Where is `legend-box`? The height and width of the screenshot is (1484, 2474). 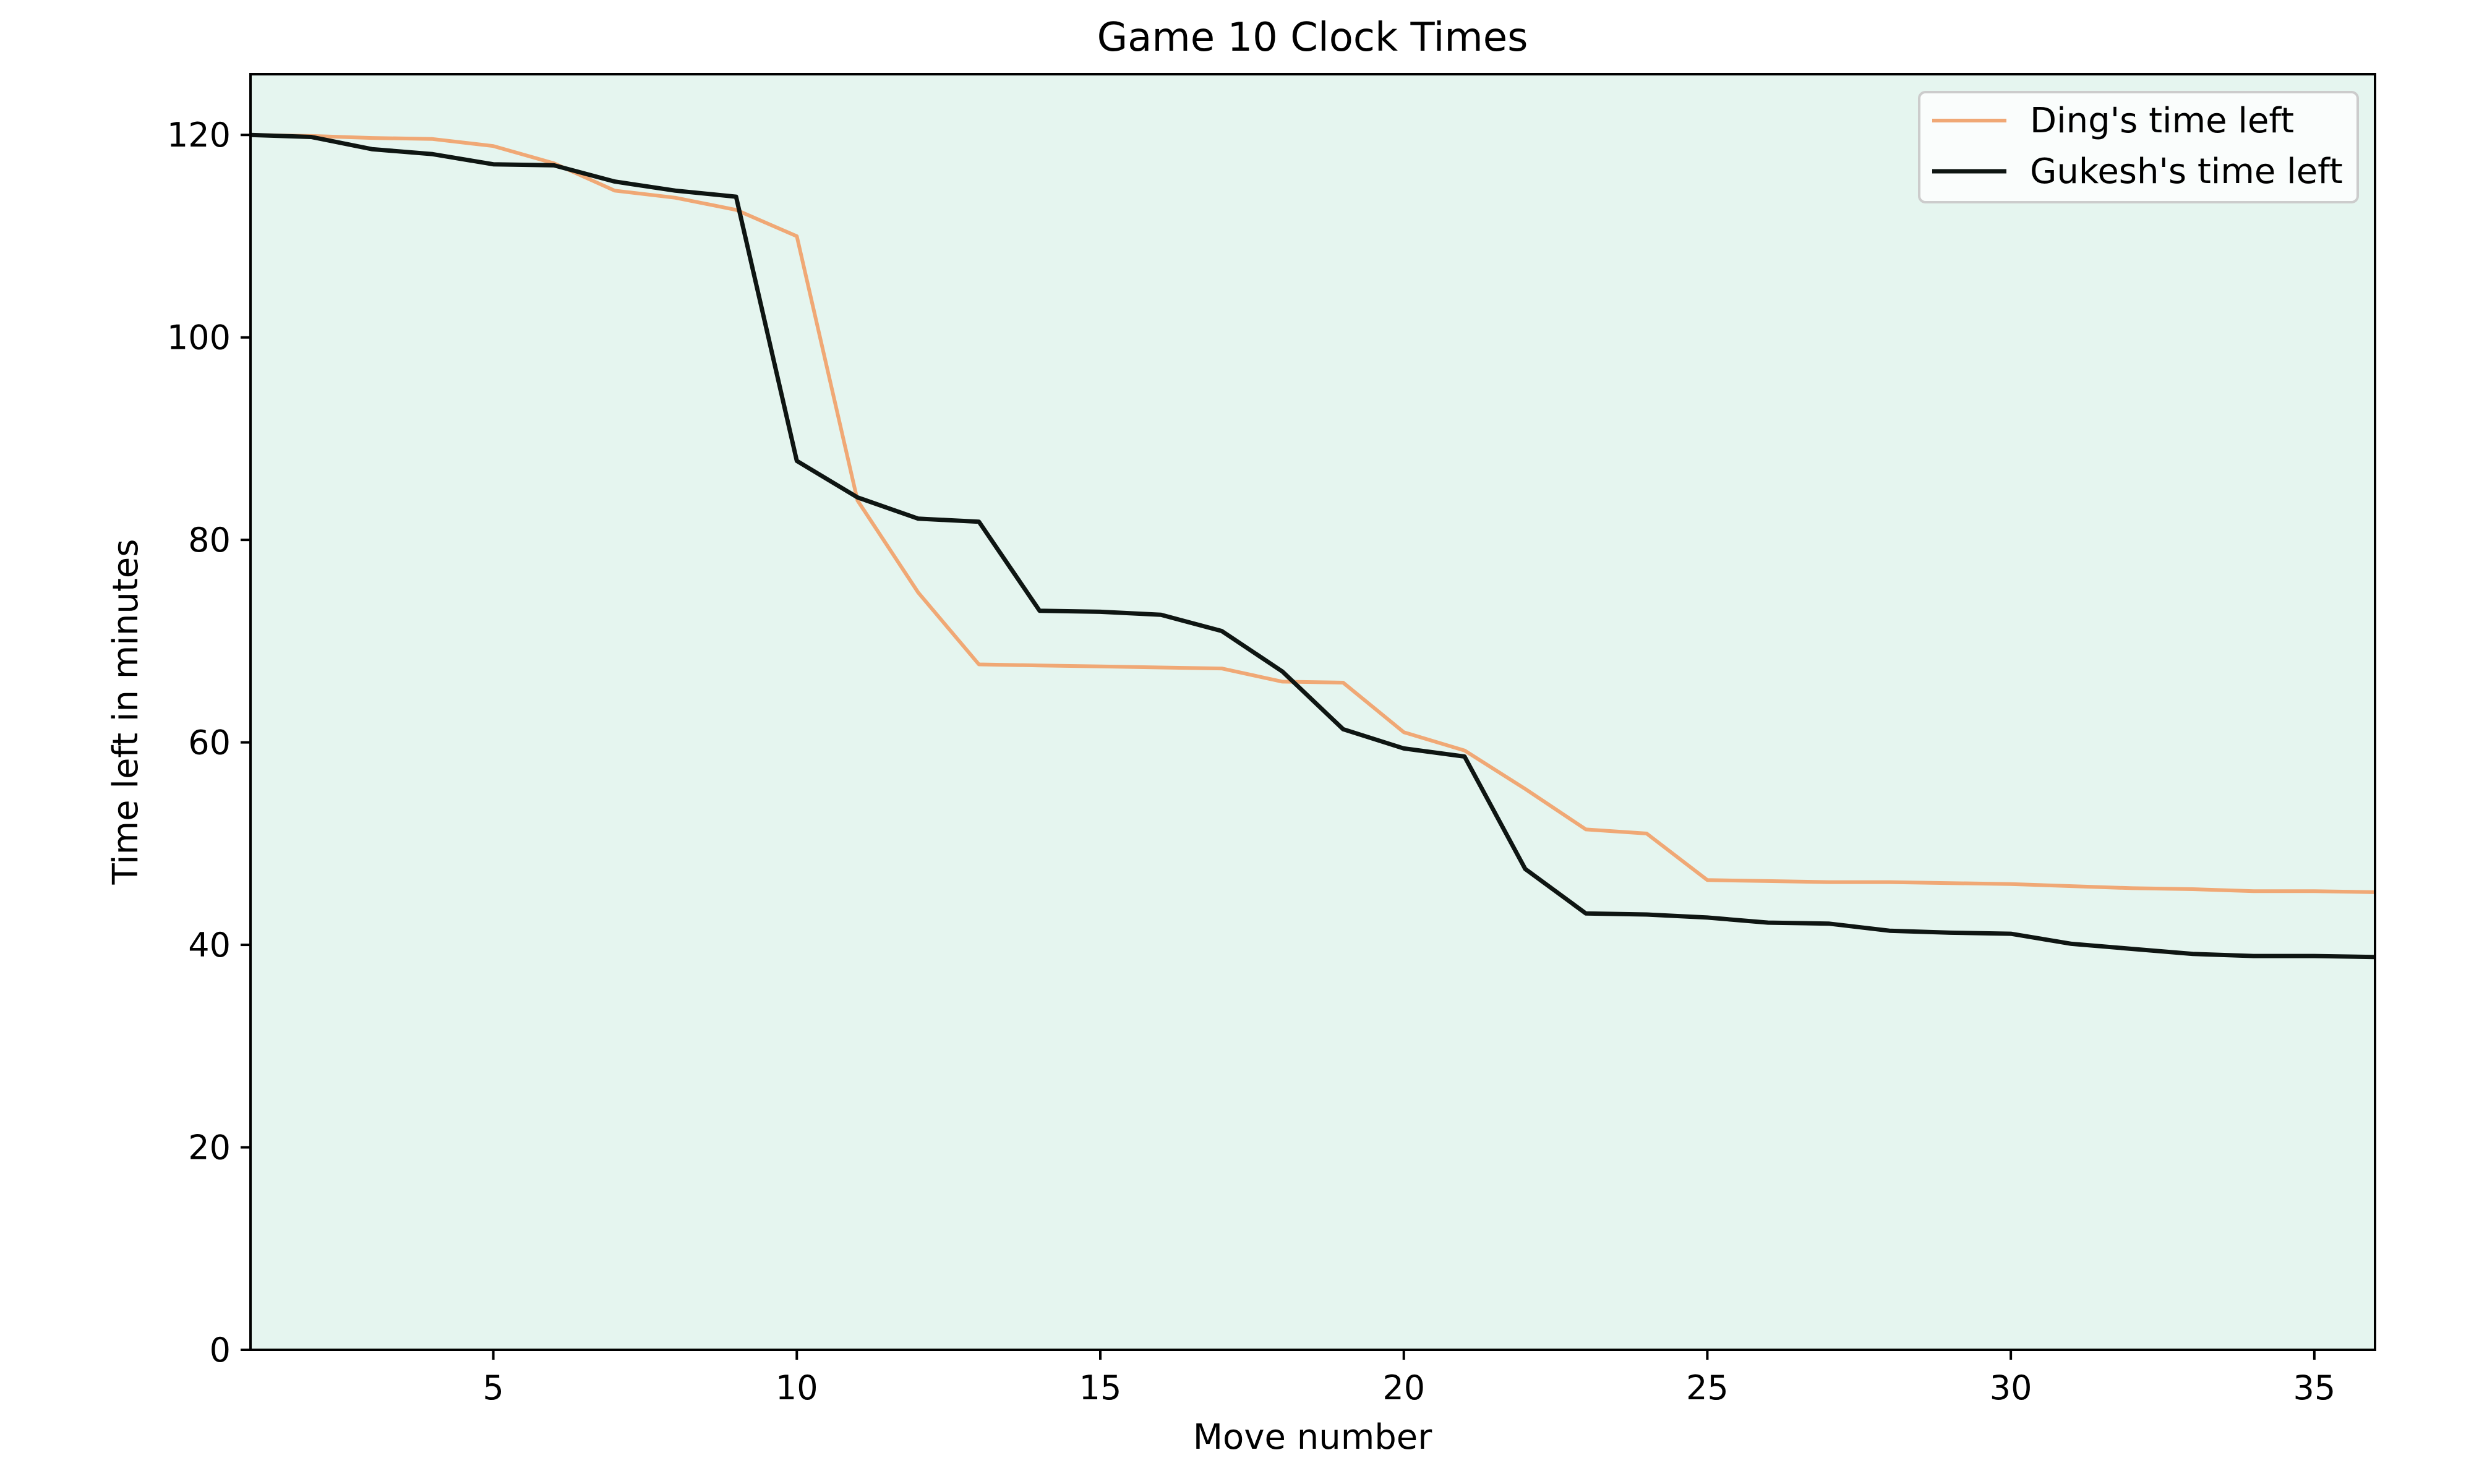 legend-box is located at coordinates (2138, 147).